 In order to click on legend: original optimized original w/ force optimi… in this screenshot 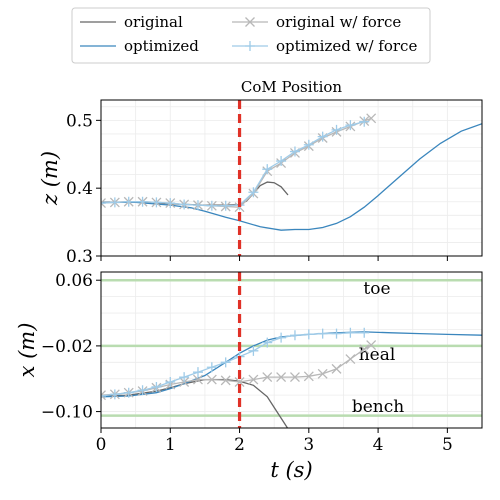, I will do `click(251, 35)`.